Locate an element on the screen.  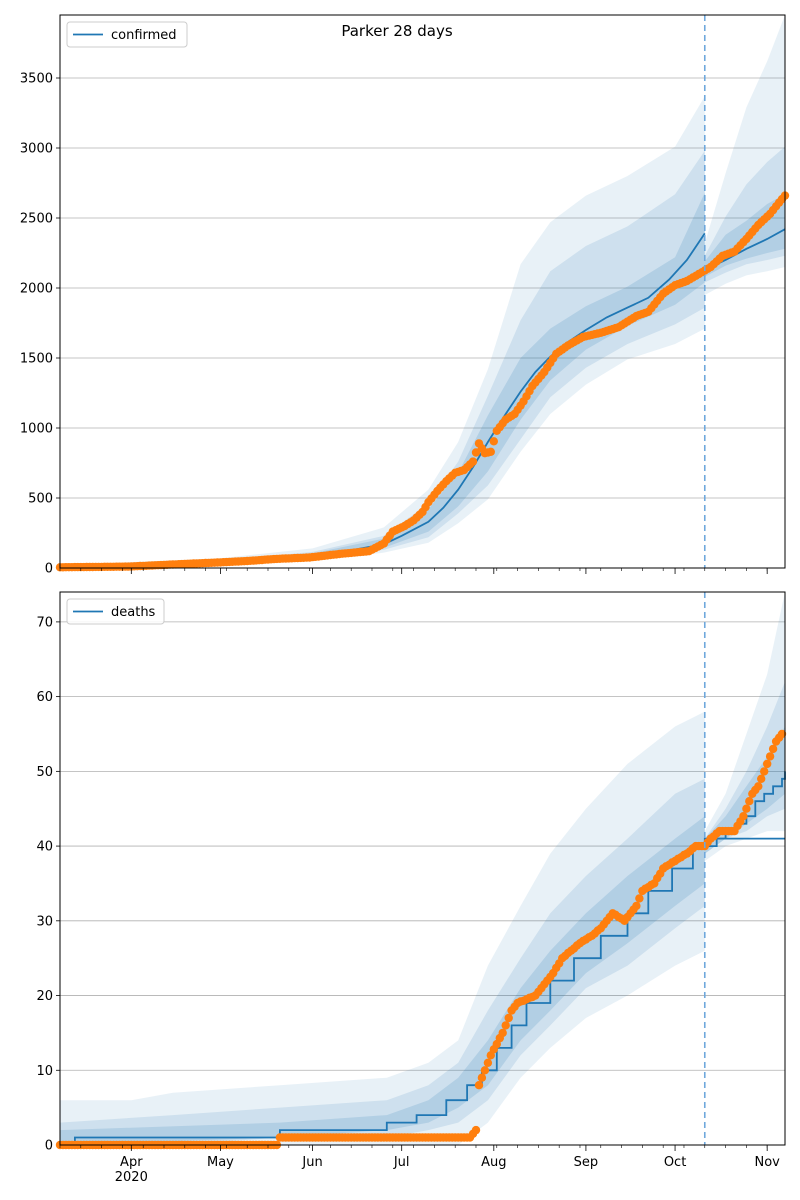
legend-label: confirmed is located at coordinates (144, 35).